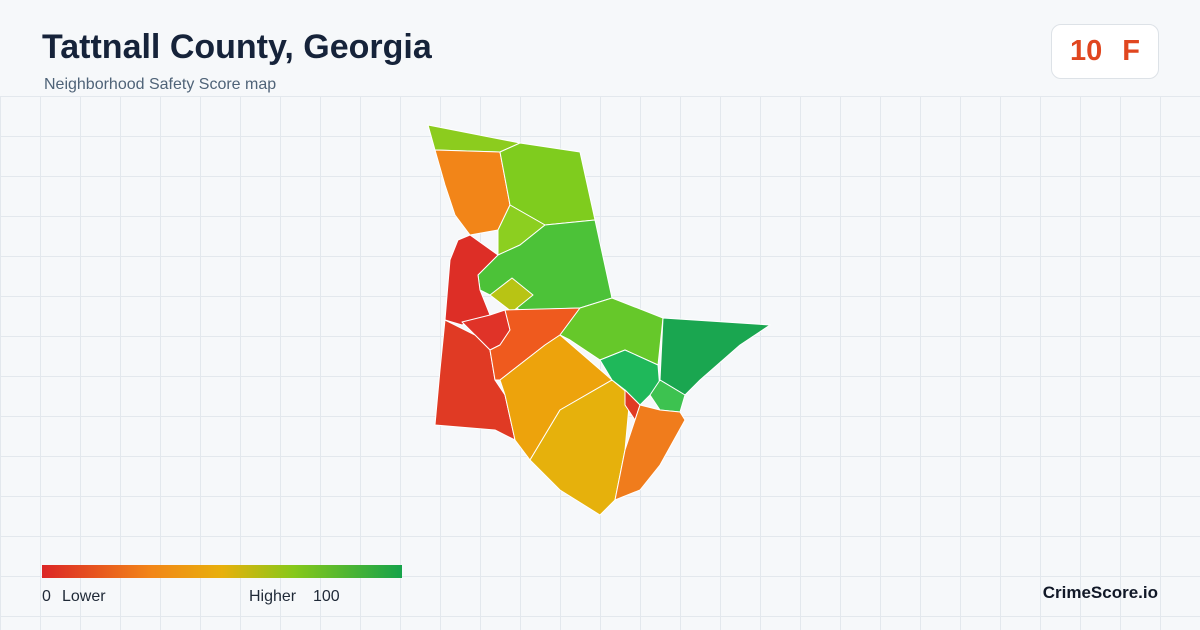 The width and height of the screenshot is (1200, 630). What do you see at coordinates (84, 596) in the screenshot?
I see `legend-min-label: Lower` at bounding box center [84, 596].